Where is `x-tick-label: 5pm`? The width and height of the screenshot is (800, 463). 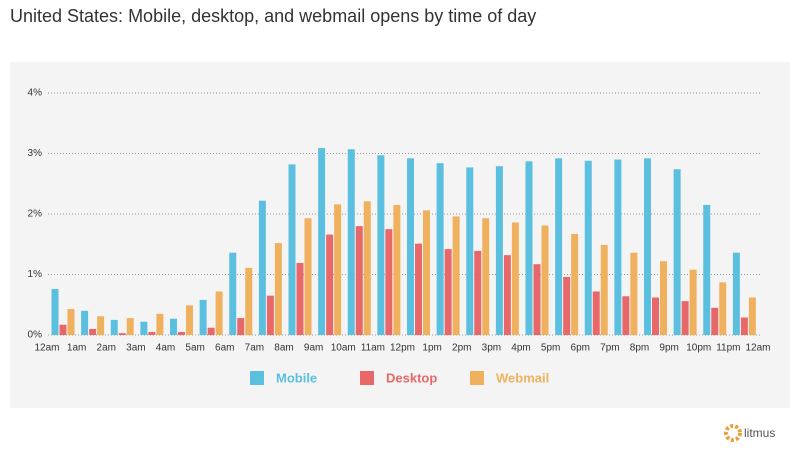
x-tick-label: 5pm is located at coordinates (550, 348).